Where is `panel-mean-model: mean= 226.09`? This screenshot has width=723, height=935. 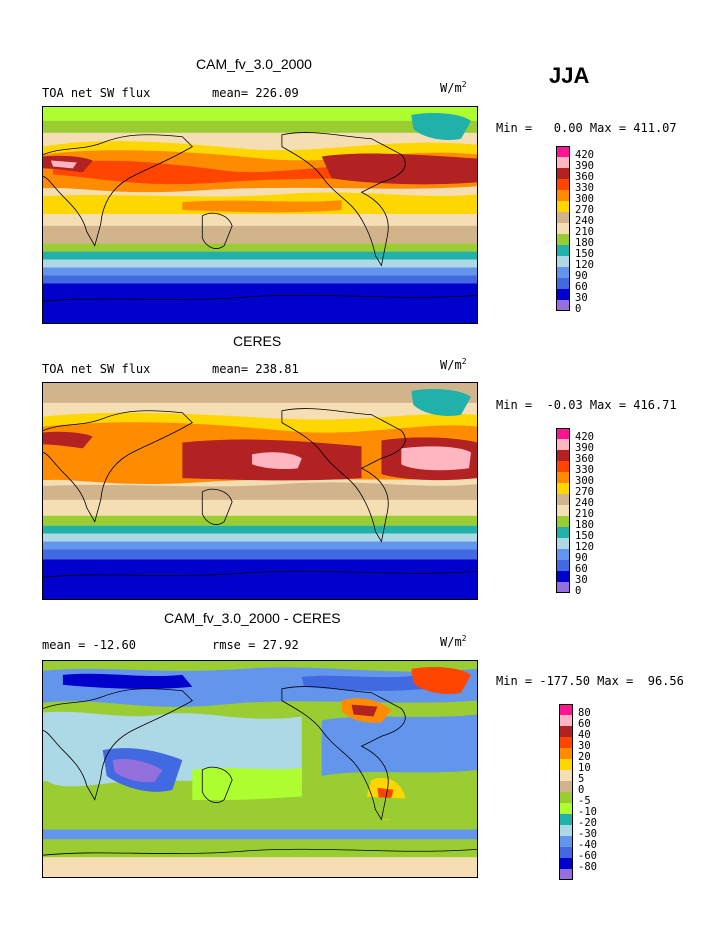 panel-mean-model: mean= 226.09 is located at coordinates (255, 93).